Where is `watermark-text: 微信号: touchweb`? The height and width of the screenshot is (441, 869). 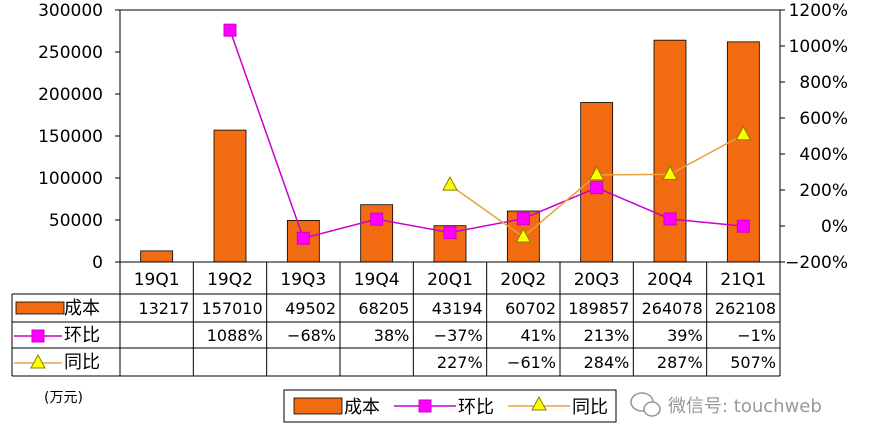
watermark-text: 微信号: touchweb is located at coordinates (745, 406).